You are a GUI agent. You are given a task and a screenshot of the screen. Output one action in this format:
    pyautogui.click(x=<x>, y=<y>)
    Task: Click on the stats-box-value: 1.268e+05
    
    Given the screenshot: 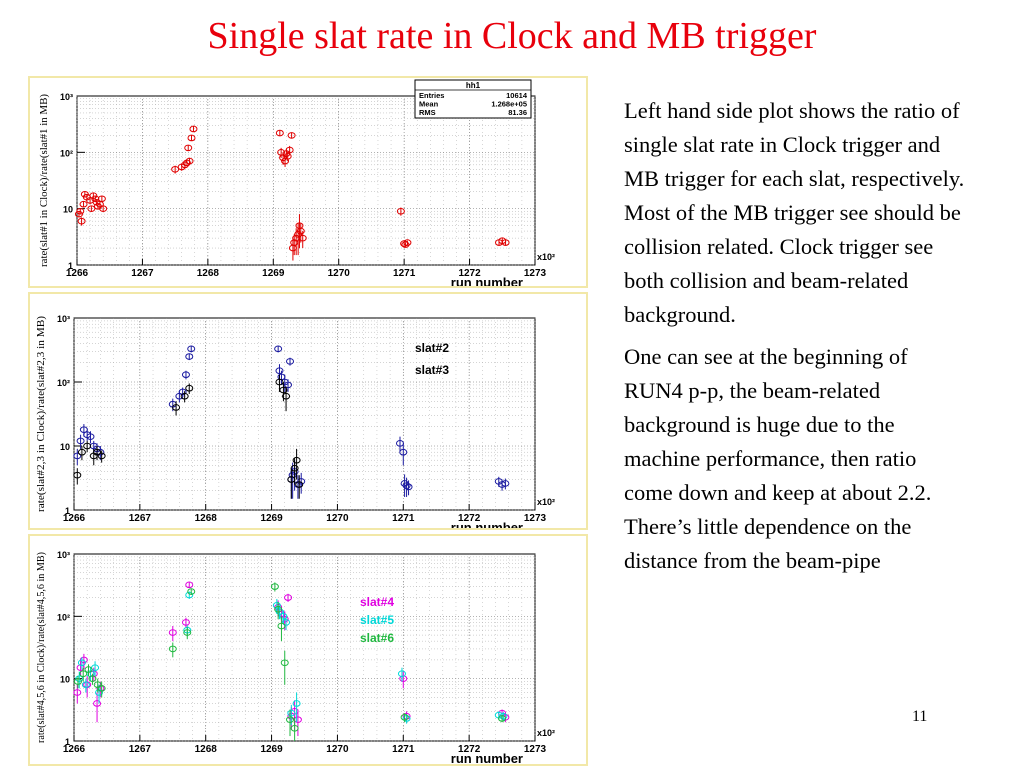 What is the action you would take?
    pyautogui.click(x=509, y=104)
    